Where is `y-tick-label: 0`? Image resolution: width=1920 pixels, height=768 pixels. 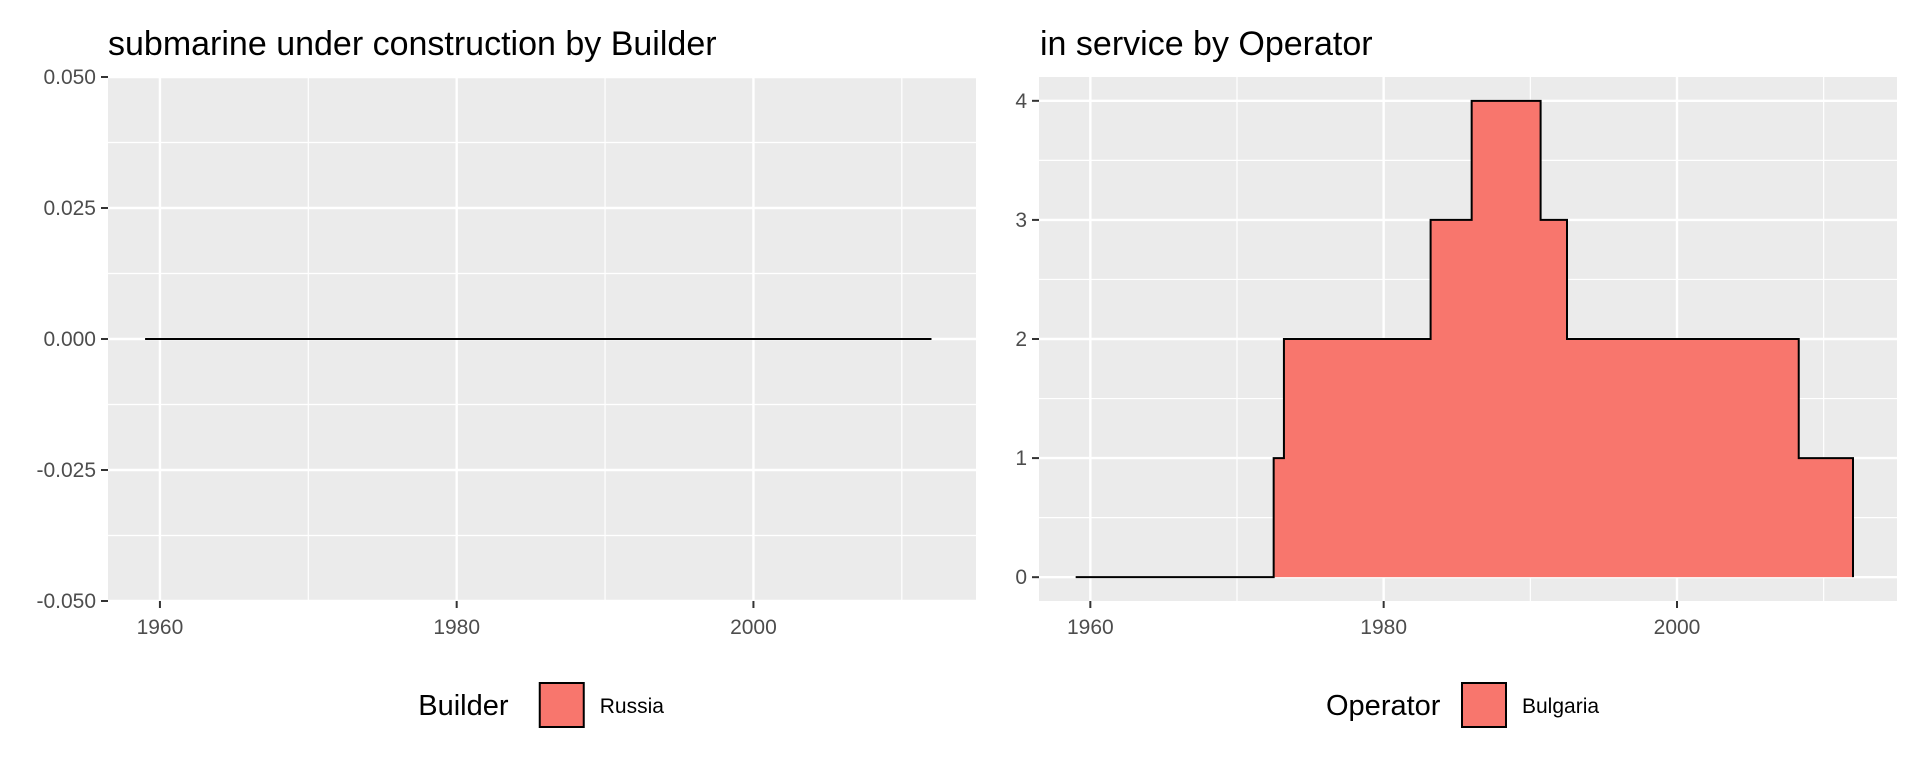 y-tick-label: 0 is located at coordinates (1021, 577).